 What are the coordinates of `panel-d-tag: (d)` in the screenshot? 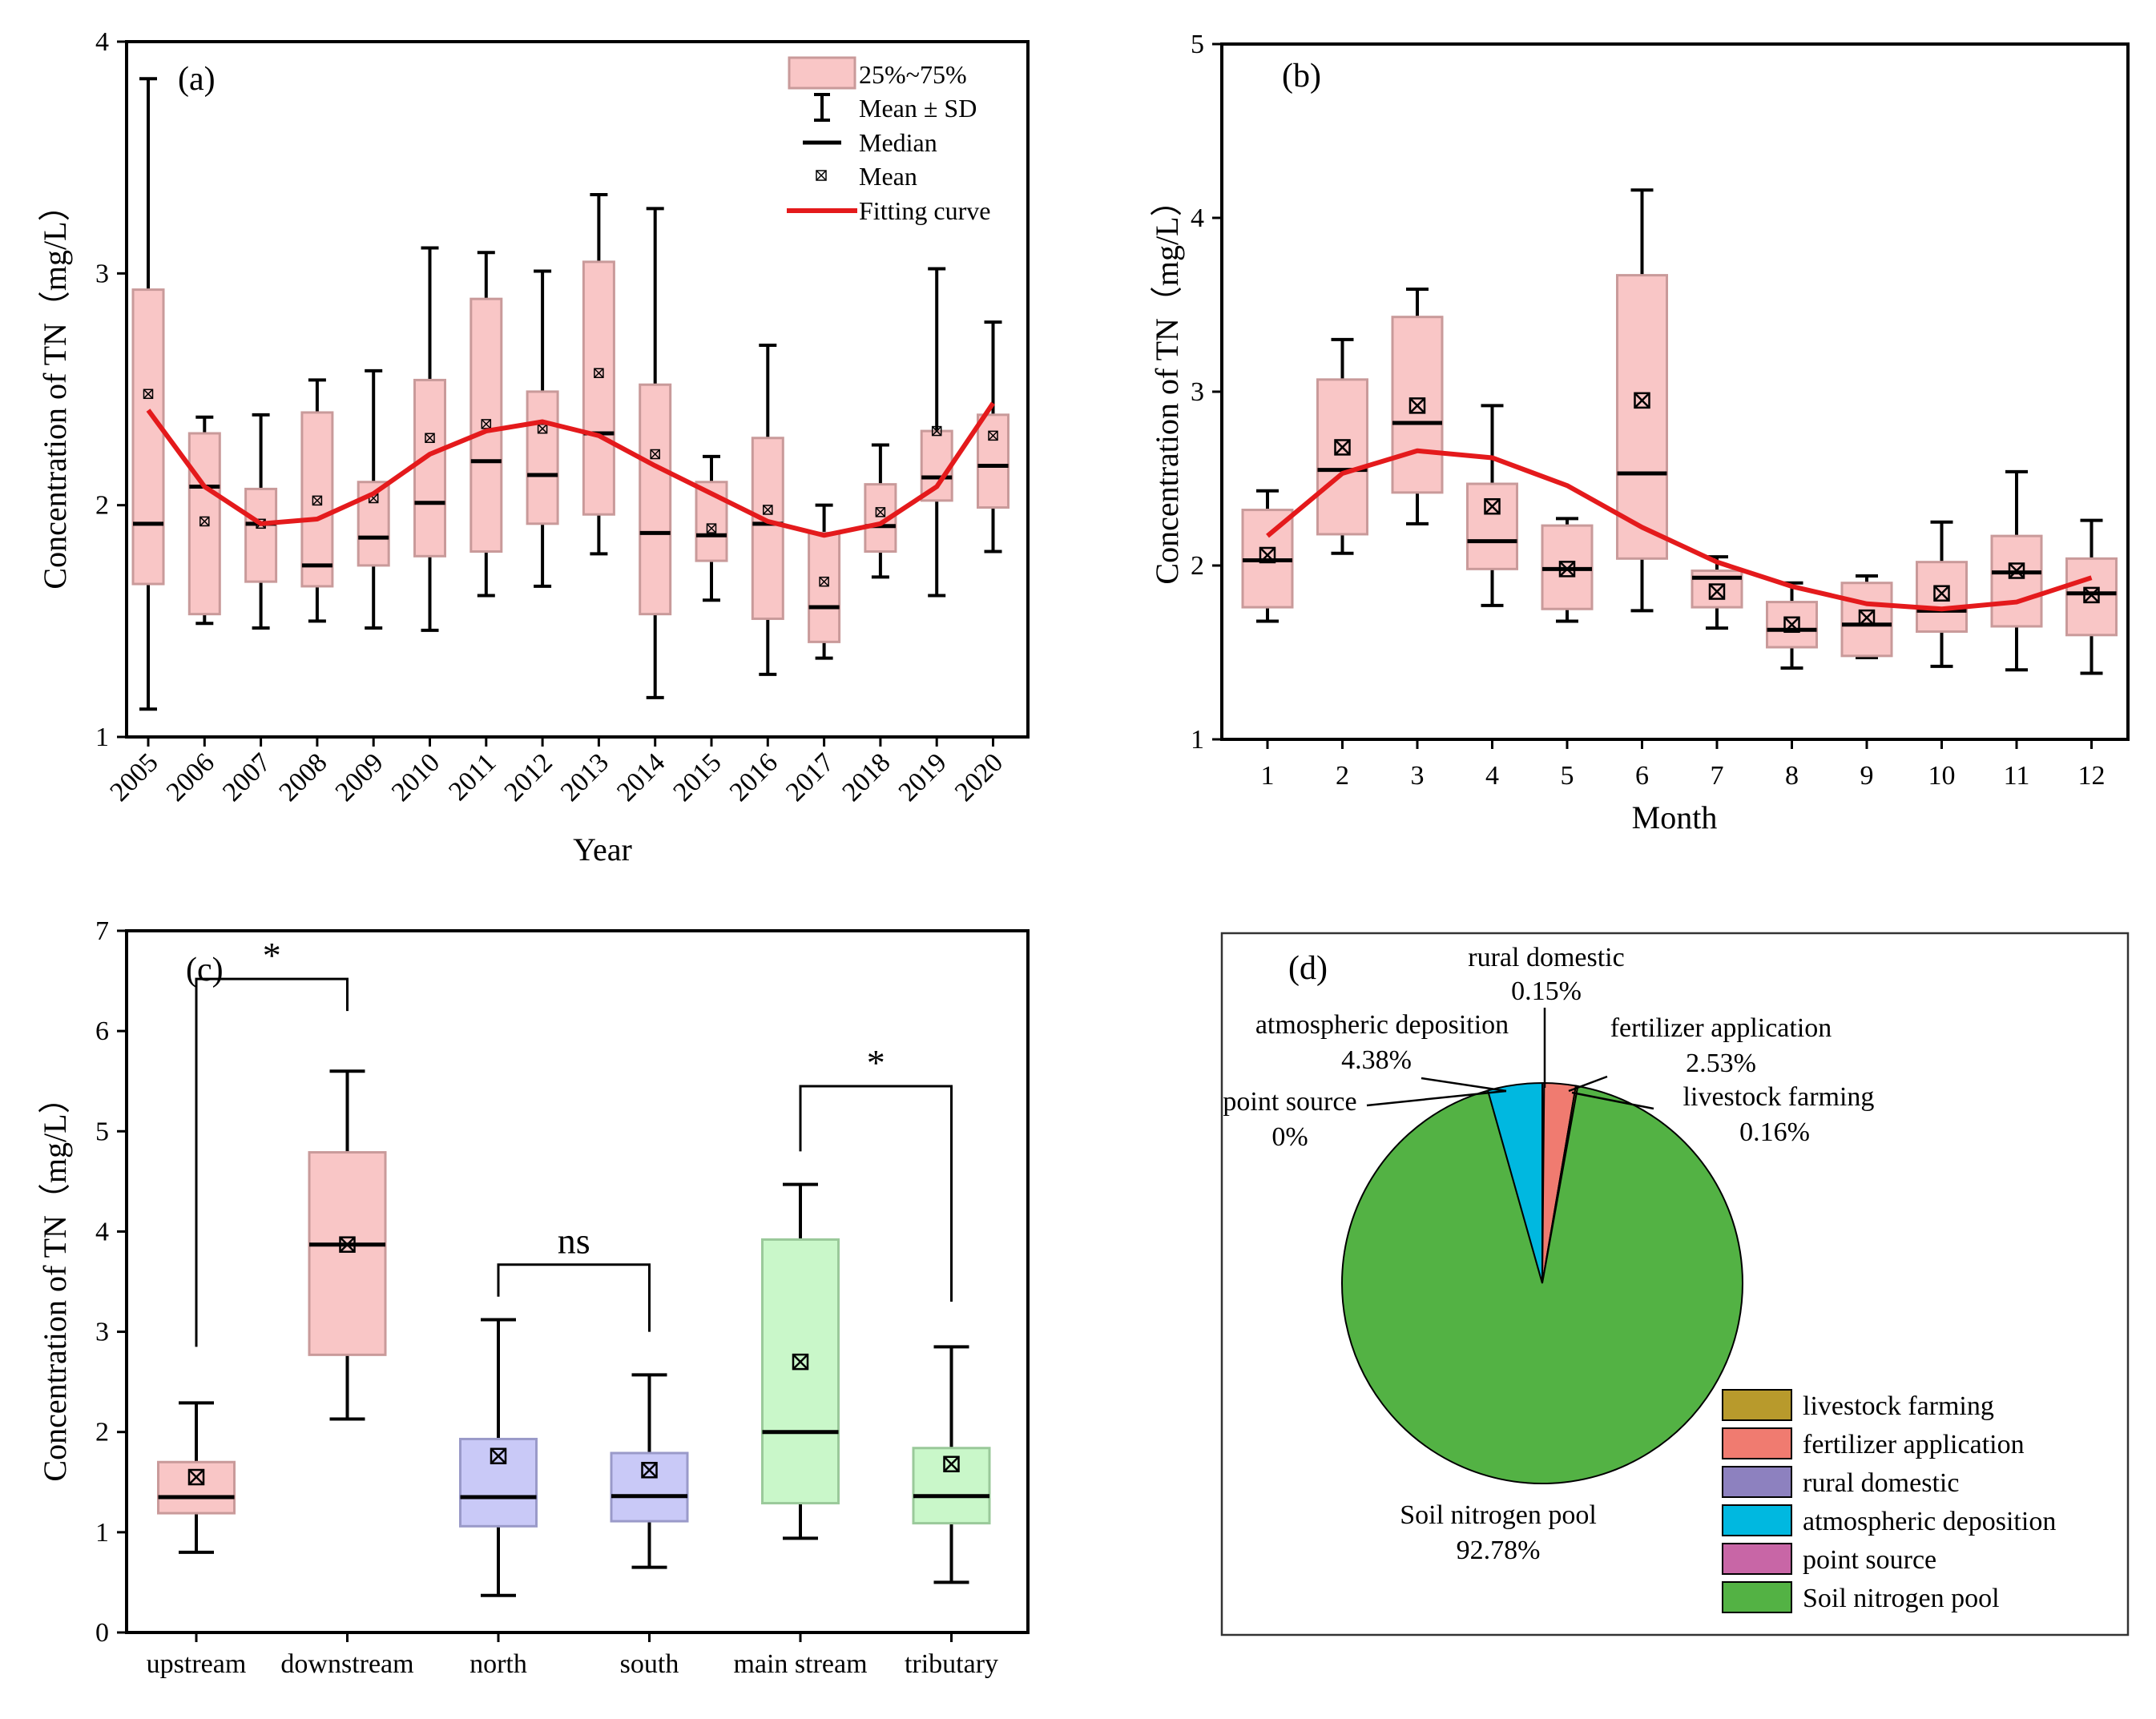 It's located at (1308, 969).